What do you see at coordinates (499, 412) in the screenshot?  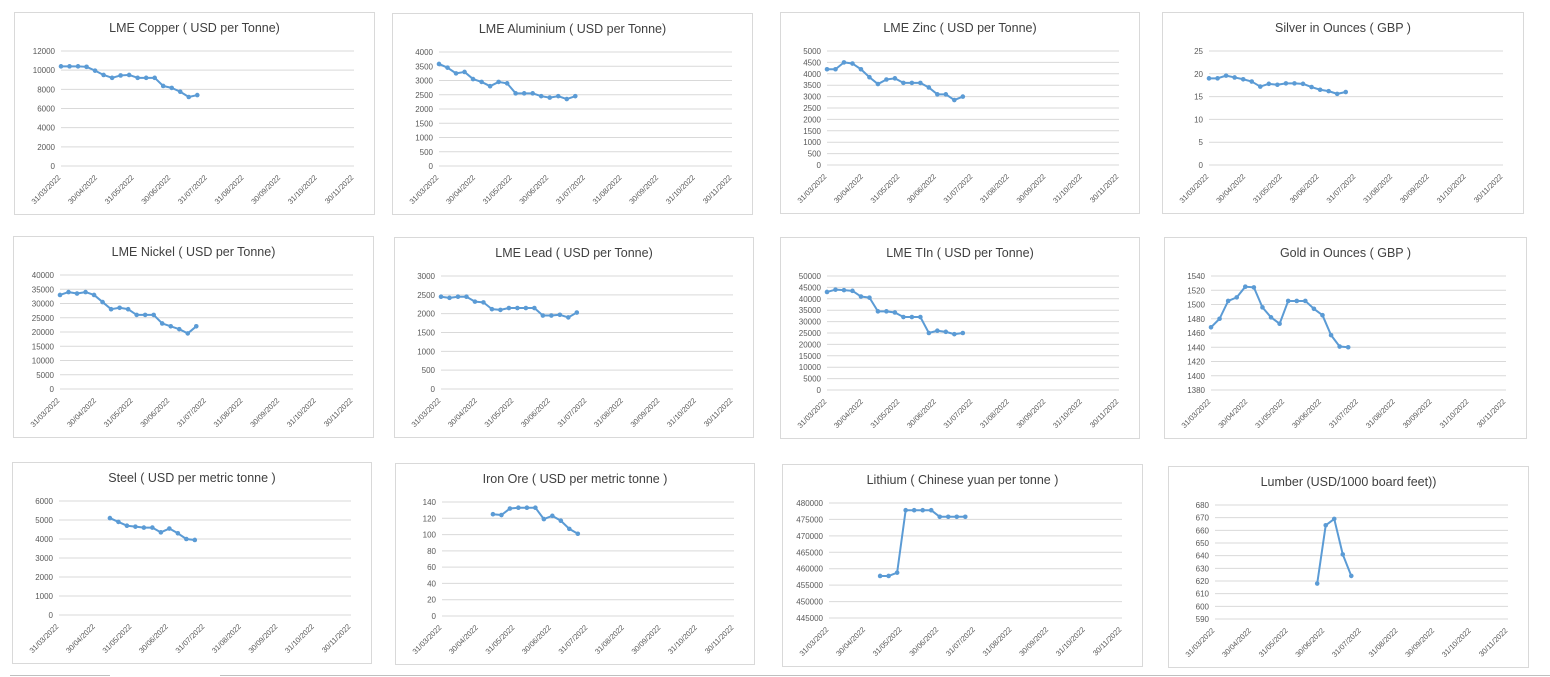 I see `x-tick-label: 31/05/2022` at bounding box center [499, 412].